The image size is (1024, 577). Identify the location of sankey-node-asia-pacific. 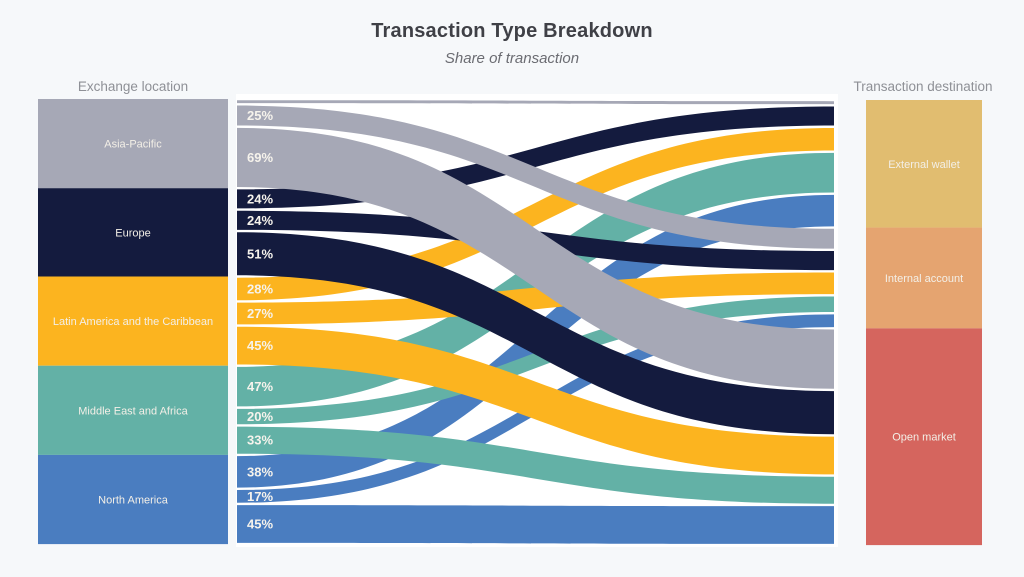
(133, 144).